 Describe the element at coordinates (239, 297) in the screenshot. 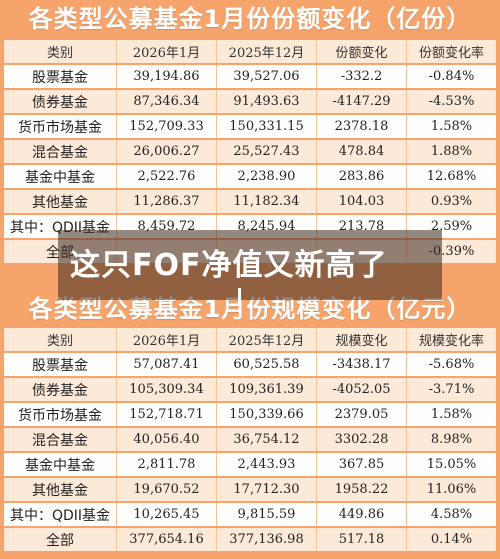

I see `text-cursor` at that location.